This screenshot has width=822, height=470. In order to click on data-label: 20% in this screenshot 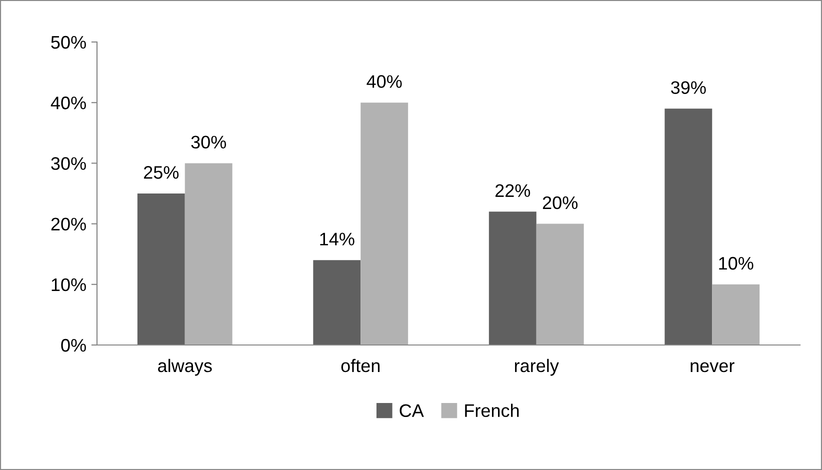, I will do `click(560, 203)`.